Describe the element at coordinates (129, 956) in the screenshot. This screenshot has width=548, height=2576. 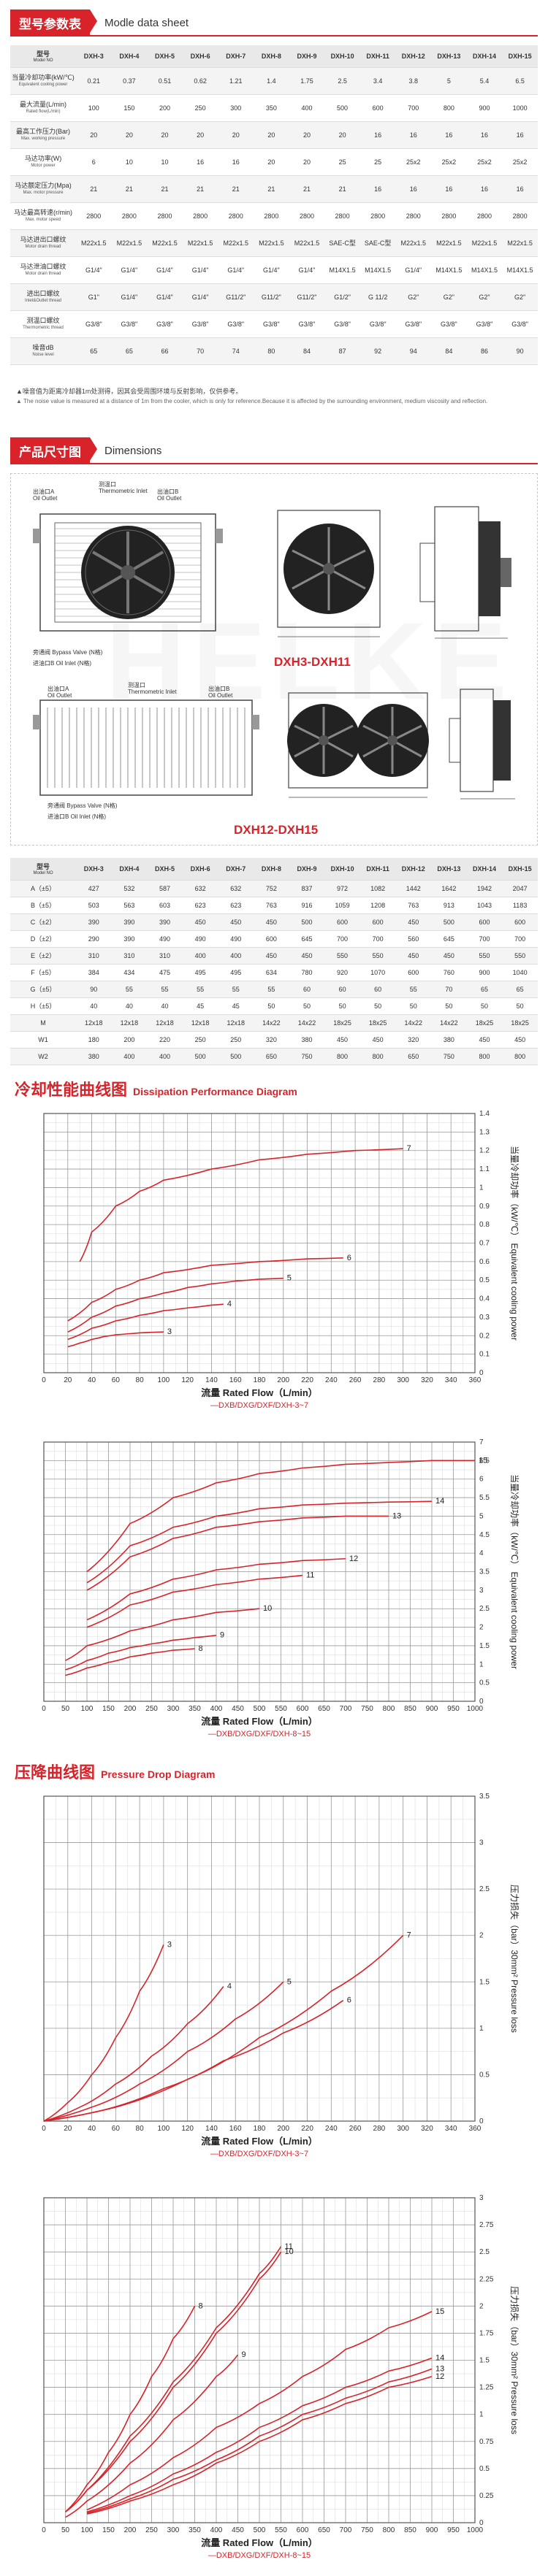
I see `table-cell: 310` at that location.